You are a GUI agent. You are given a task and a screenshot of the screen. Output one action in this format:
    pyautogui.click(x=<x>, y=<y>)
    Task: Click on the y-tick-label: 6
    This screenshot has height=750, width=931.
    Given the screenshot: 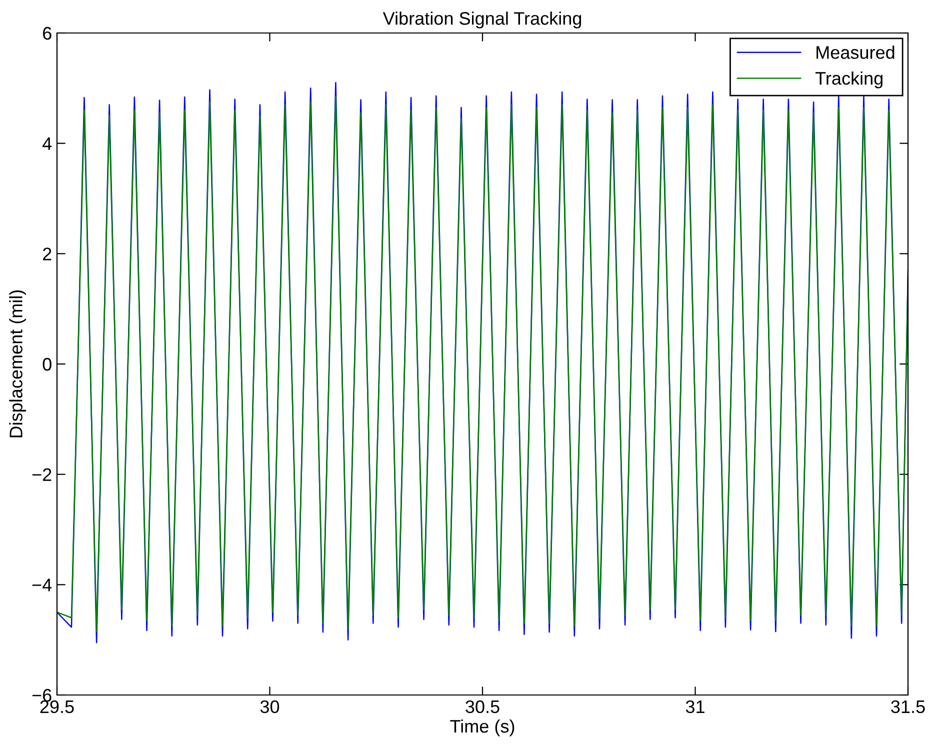 What is the action you would take?
    pyautogui.click(x=47, y=33)
    